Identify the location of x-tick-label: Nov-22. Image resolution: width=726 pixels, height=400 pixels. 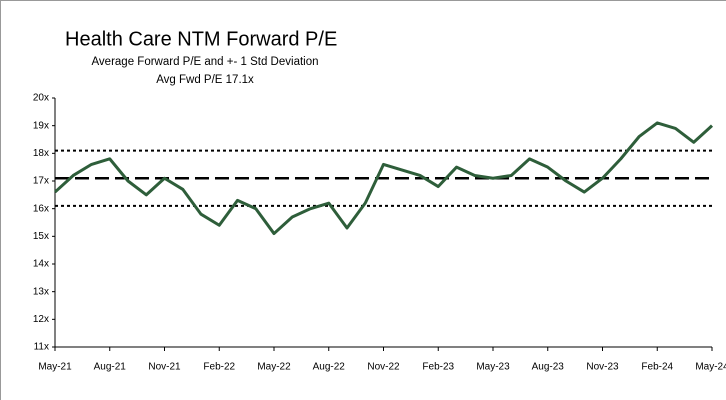
(383, 367).